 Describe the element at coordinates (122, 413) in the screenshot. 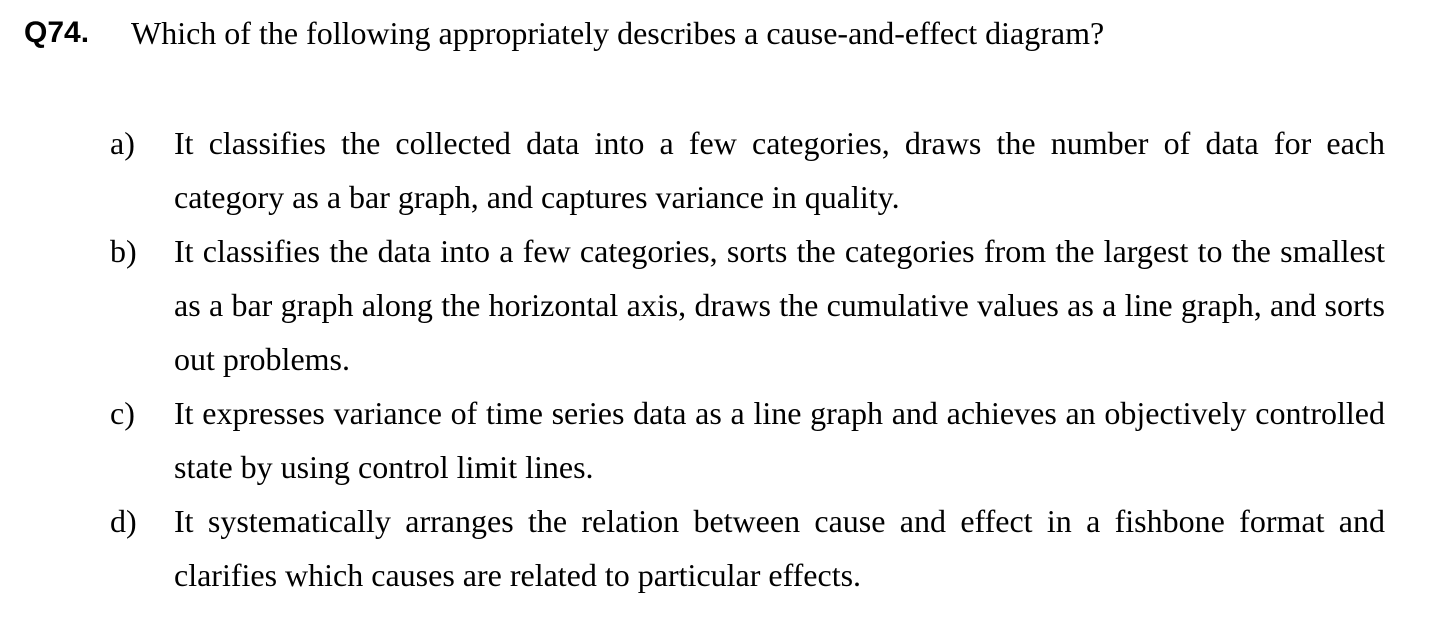

I see `option-label: c)` at that location.